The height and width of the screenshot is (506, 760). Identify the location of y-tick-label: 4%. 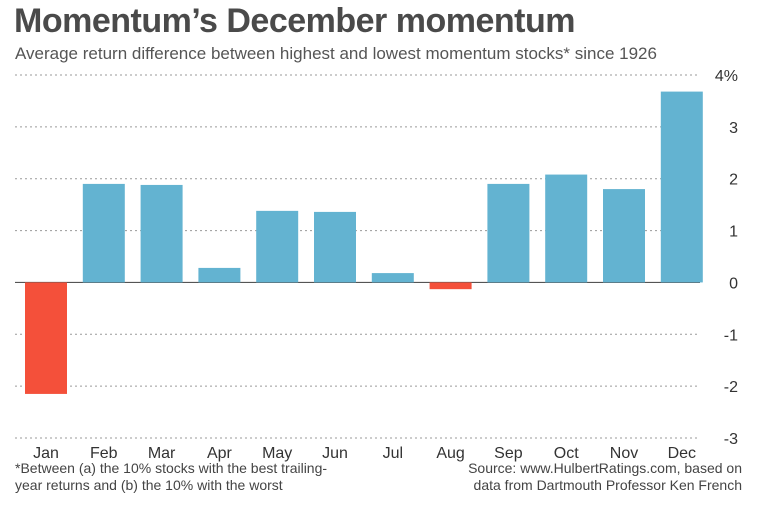
(726, 76).